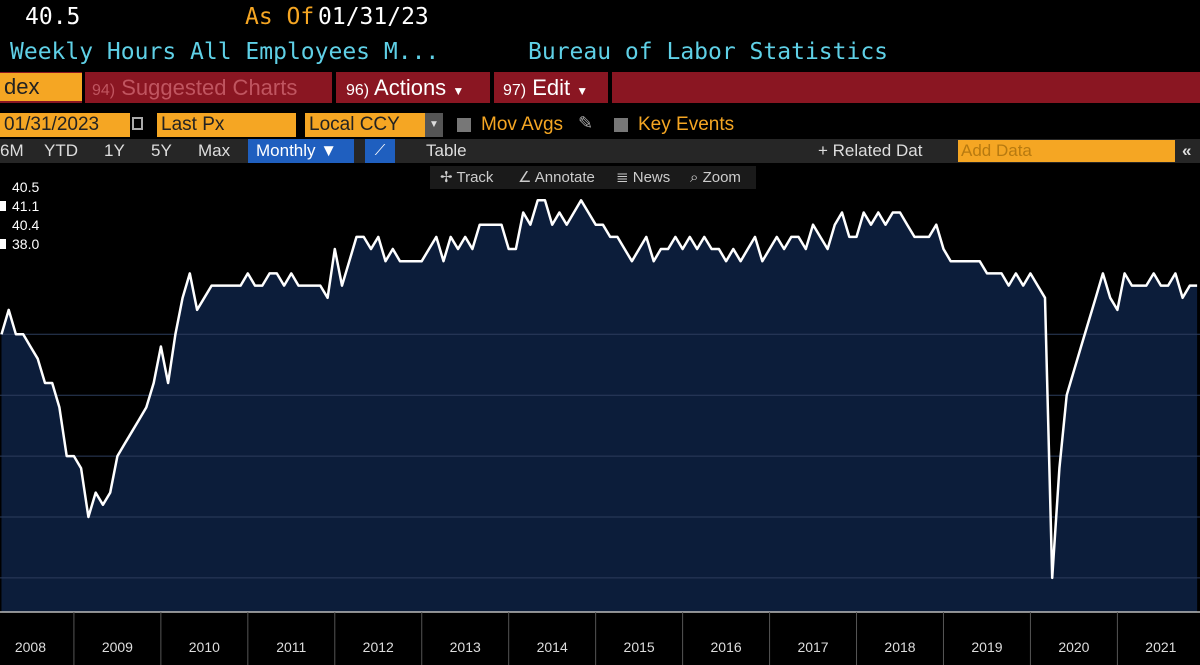  What do you see at coordinates (378, 647) in the screenshot?
I see `x-tick-label: 2012` at bounding box center [378, 647].